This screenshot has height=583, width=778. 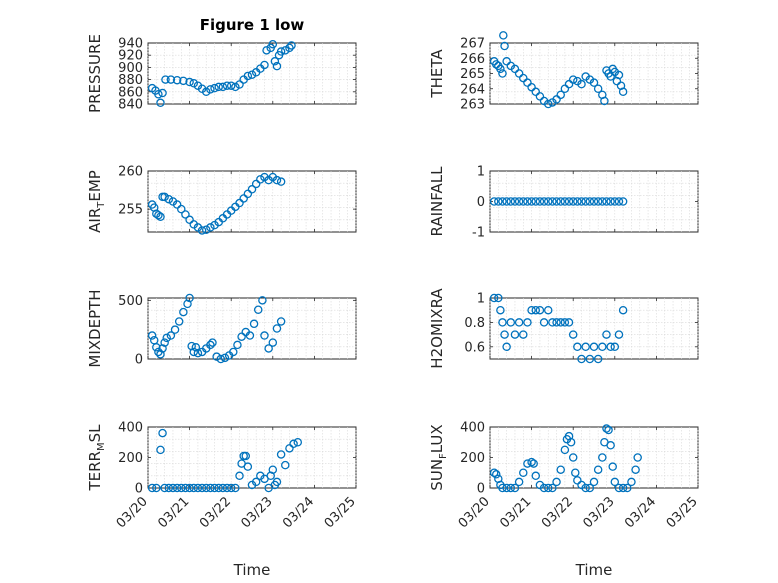 I want to click on subplot-6: 0.6 0.8 1 H2OMIXRA, so click(x=563, y=328).